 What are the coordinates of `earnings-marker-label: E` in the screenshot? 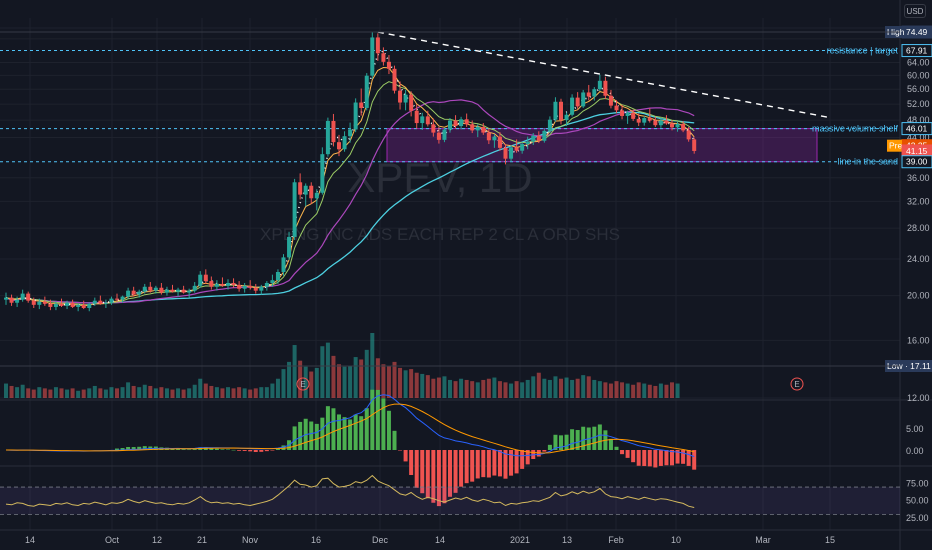 It's located at (302, 384).